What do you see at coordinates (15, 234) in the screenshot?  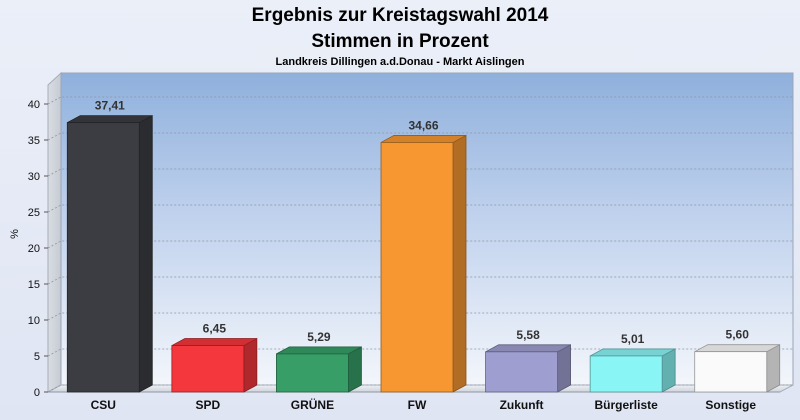 I see `y-axis-label: %` at bounding box center [15, 234].